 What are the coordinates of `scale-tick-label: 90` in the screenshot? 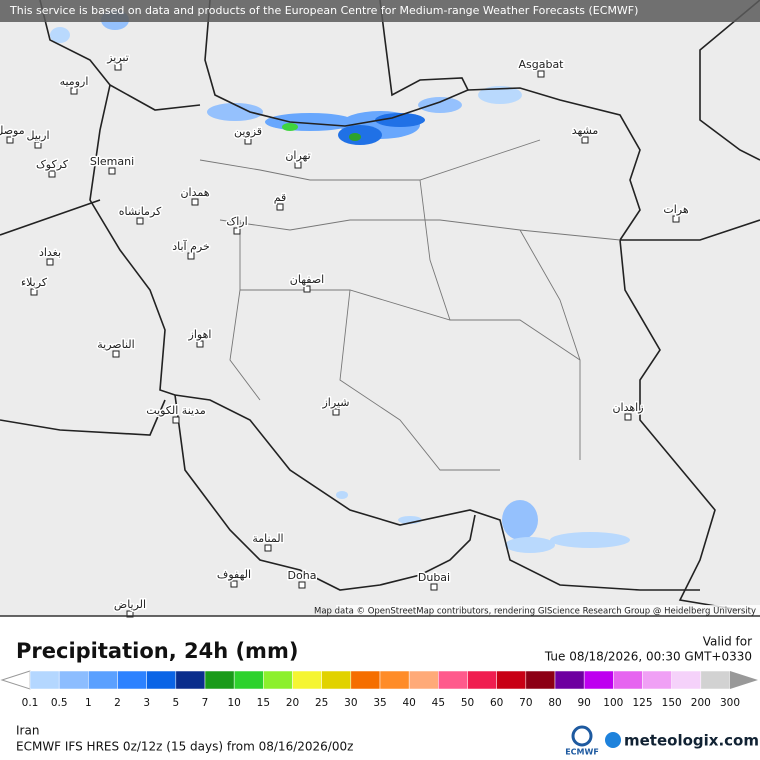 It's located at (583, 703).